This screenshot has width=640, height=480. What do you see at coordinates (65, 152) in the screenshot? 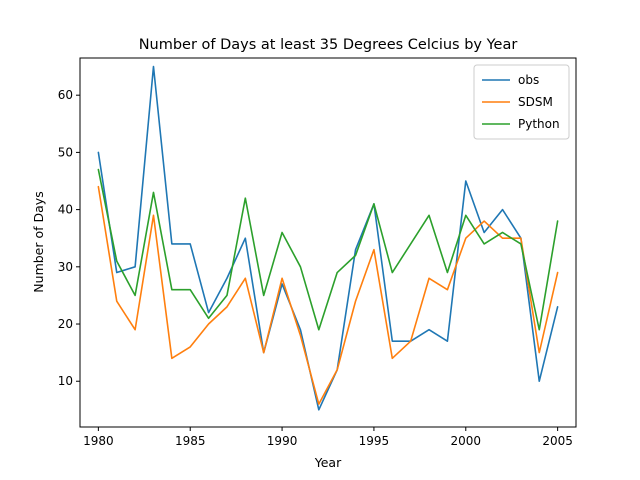
I see `y-tick-label: 50` at bounding box center [65, 152].